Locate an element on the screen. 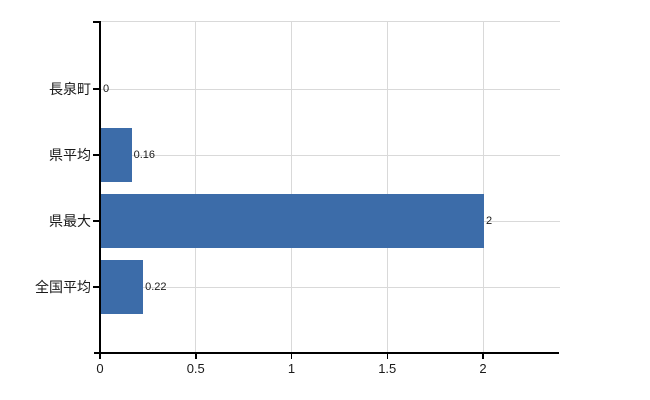 The image size is (650, 400). value-label: 0.22 is located at coordinates (156, 287).